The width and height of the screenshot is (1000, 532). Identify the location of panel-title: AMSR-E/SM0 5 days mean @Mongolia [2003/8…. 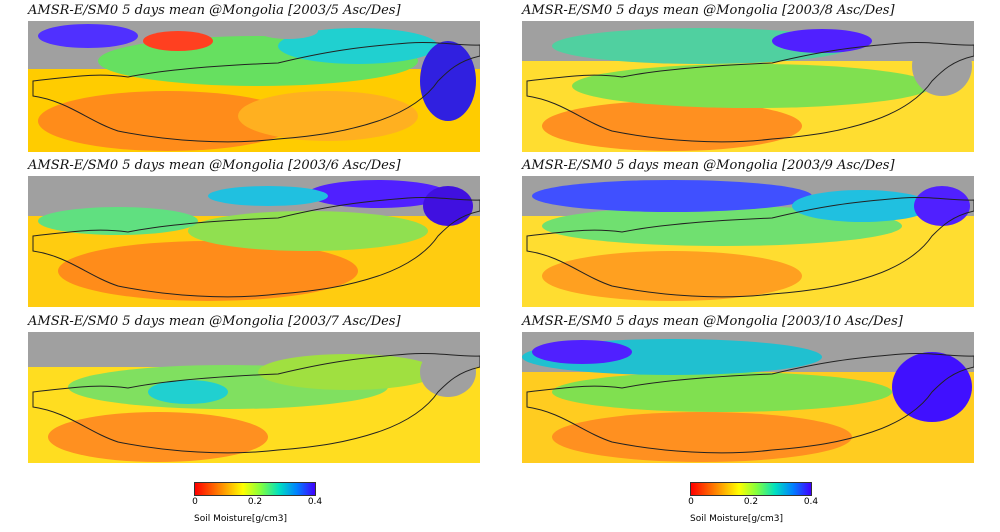
(708, 10).